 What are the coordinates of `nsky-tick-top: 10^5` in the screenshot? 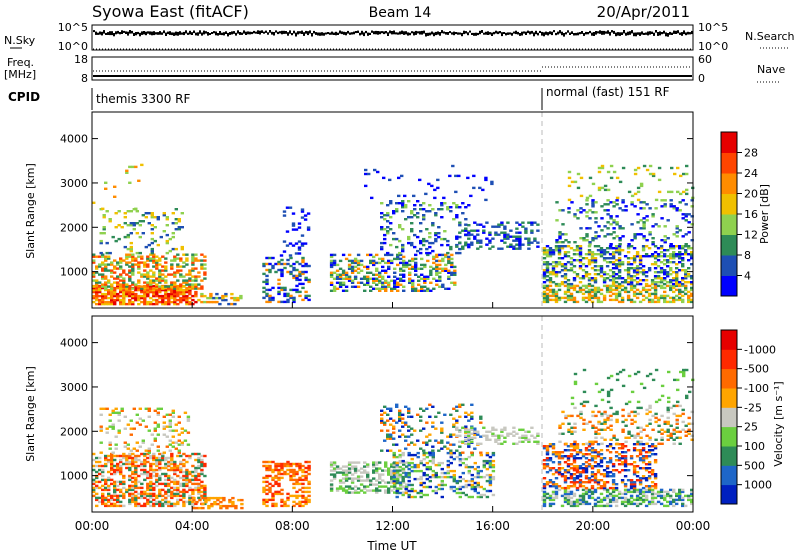 It's located at (73, 27).